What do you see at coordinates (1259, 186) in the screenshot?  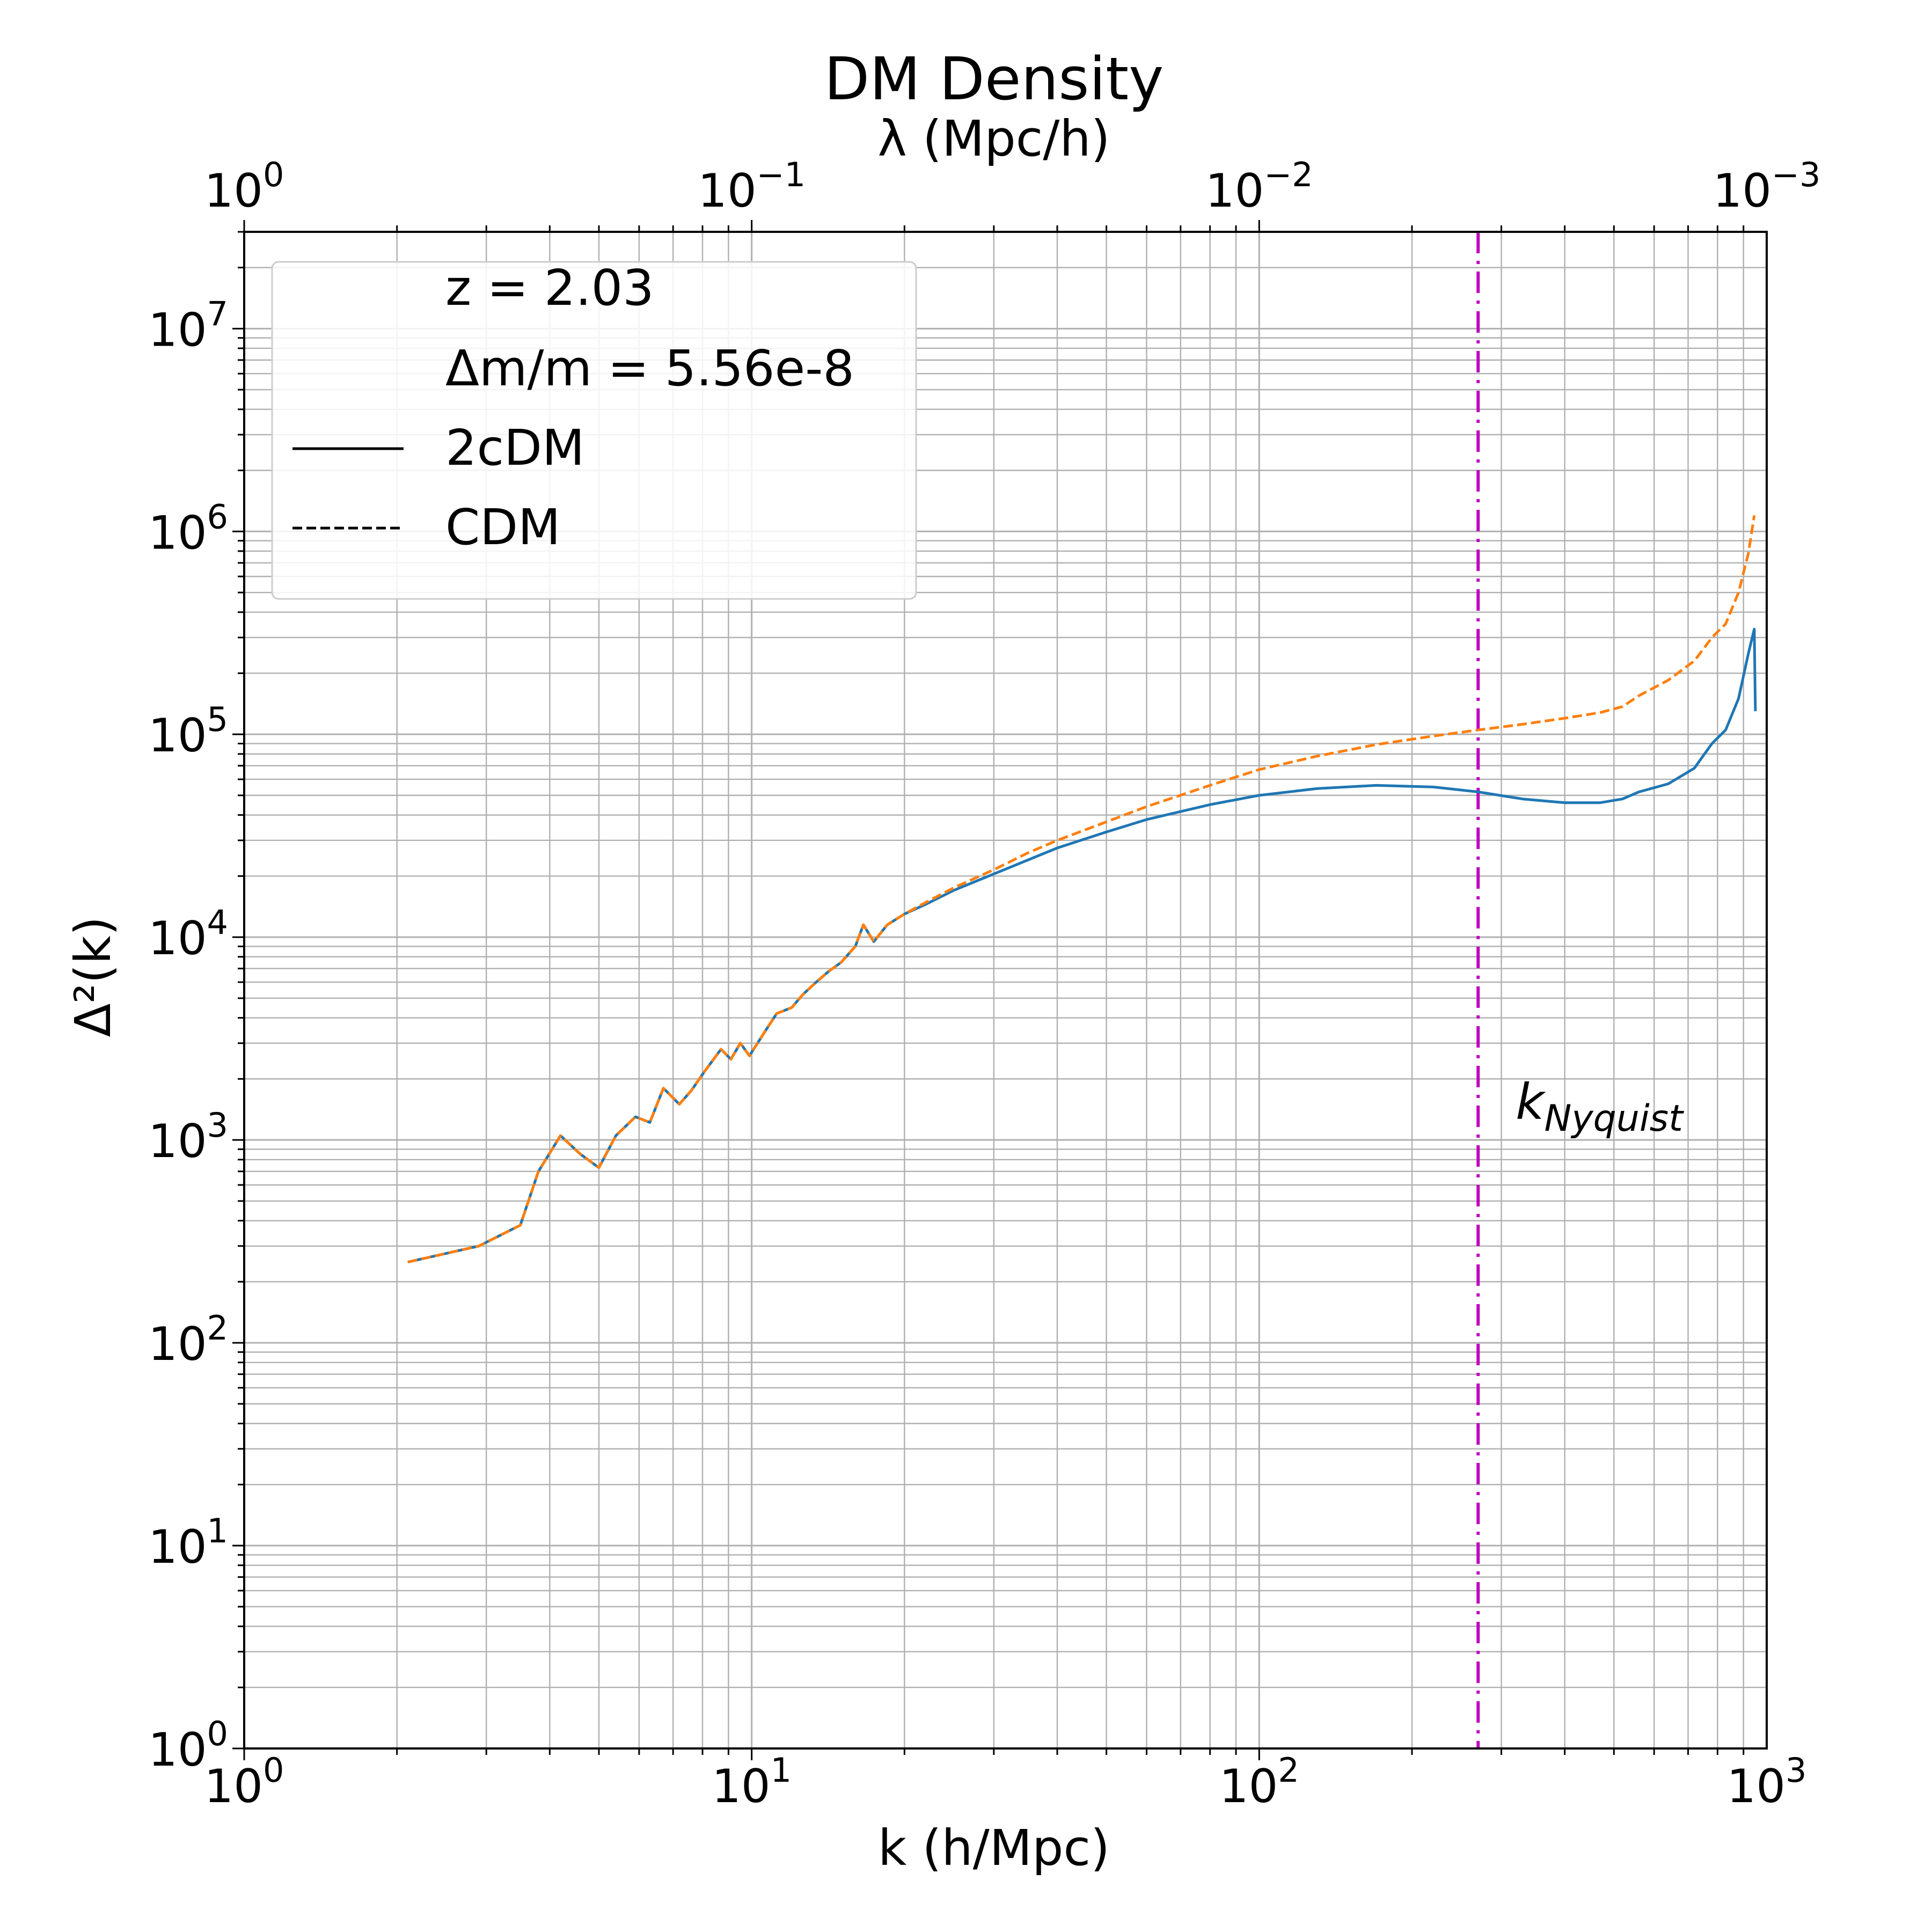 I see `top-tick-label: 10⁻²` at bounding box center [1259, 186].